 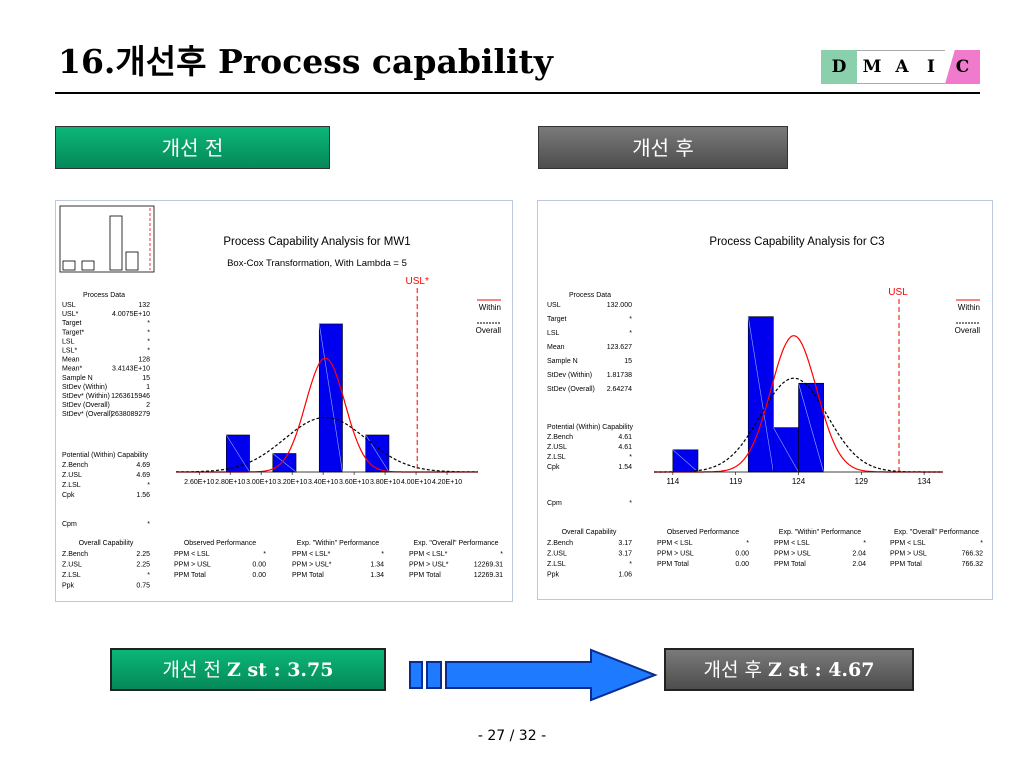 I want to click on overall-capability-label: Z.LSL, so click(x=71, y=575).